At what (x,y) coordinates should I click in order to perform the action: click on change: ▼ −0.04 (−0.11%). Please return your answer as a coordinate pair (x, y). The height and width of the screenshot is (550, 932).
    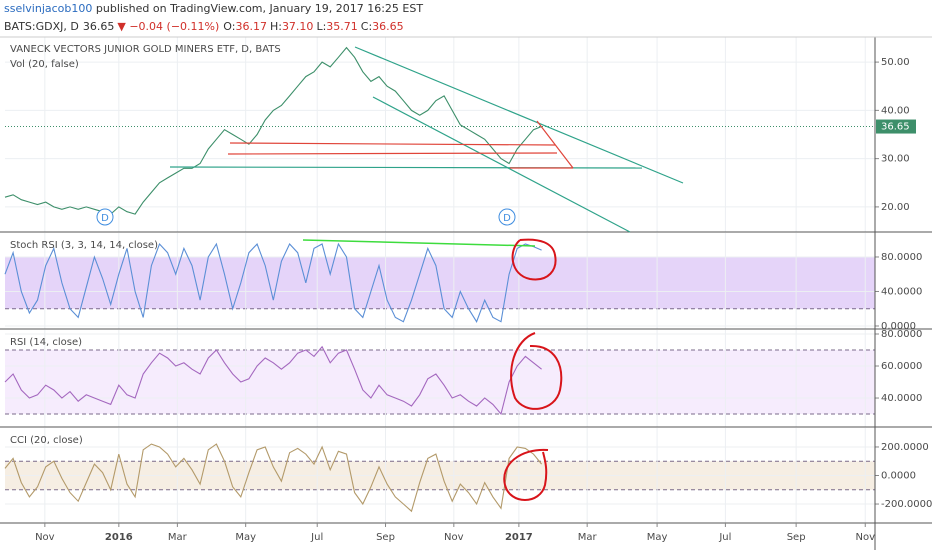
    Looking at the image, I should click on (168, 26).